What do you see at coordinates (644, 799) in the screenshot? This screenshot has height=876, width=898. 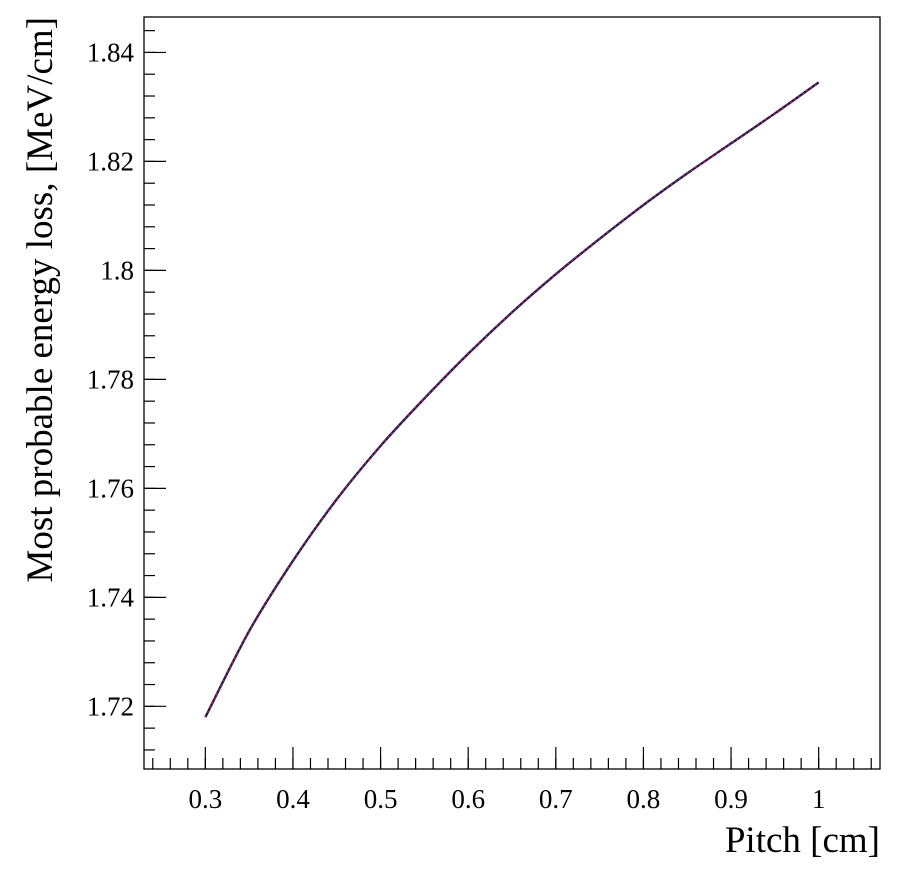 I see `x-tick-label: 0.8` at bounding box center [644, 799].